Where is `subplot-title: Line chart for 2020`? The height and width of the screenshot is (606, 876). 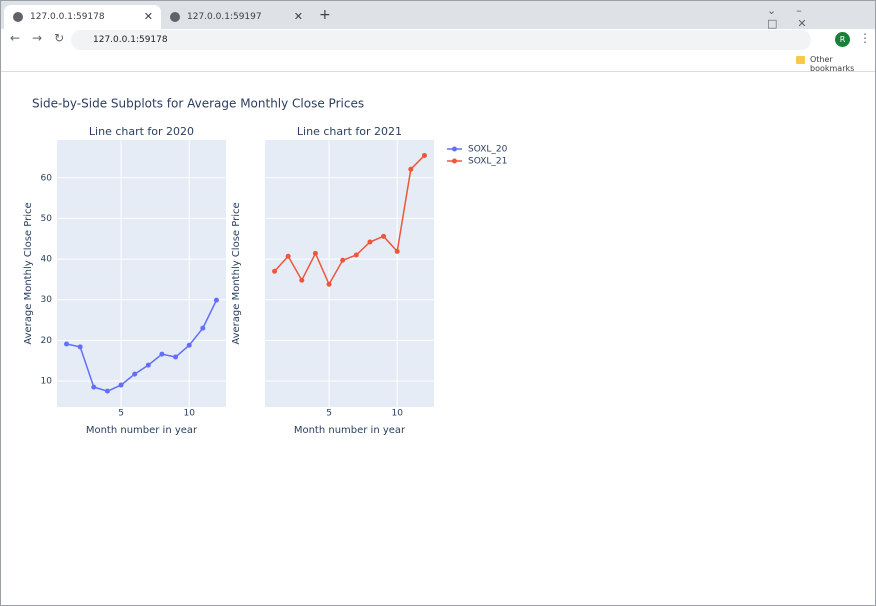 subplot-title: Line chart for 2020 is located at coordinates (141, 131).